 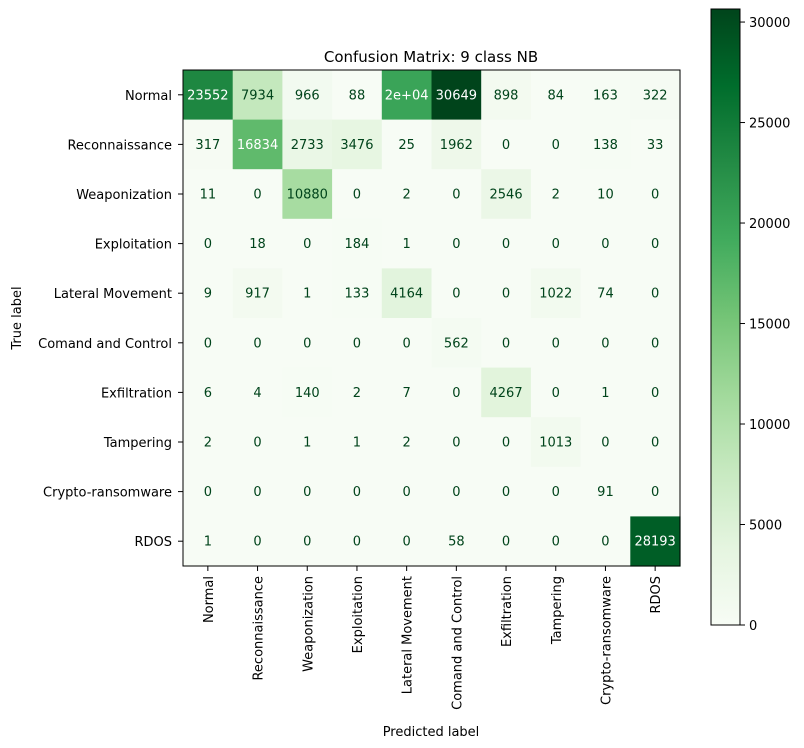 I want to click on cell-value-label: 84, so click(x=555, y=95).